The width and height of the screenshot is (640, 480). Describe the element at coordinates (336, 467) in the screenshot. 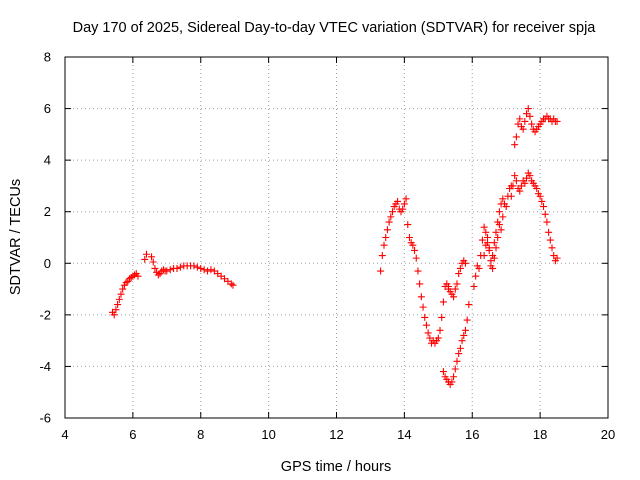

I see `x-axis-label: GPS time / hours` at that location.